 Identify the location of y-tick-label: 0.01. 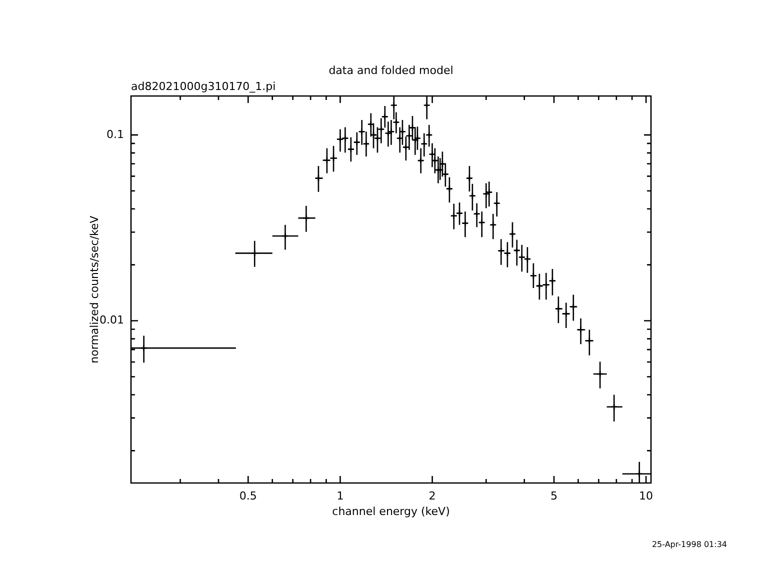
(112, 320).